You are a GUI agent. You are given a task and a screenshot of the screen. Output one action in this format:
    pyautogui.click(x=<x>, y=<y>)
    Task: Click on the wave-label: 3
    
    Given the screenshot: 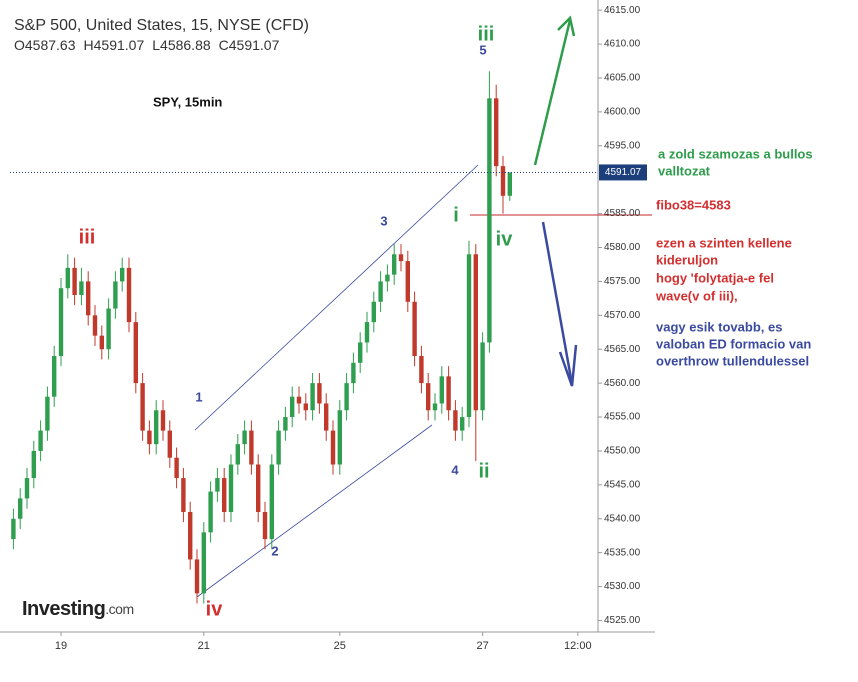 What is the action you would take?
    pyautogui.click(x=383, y=220)
    